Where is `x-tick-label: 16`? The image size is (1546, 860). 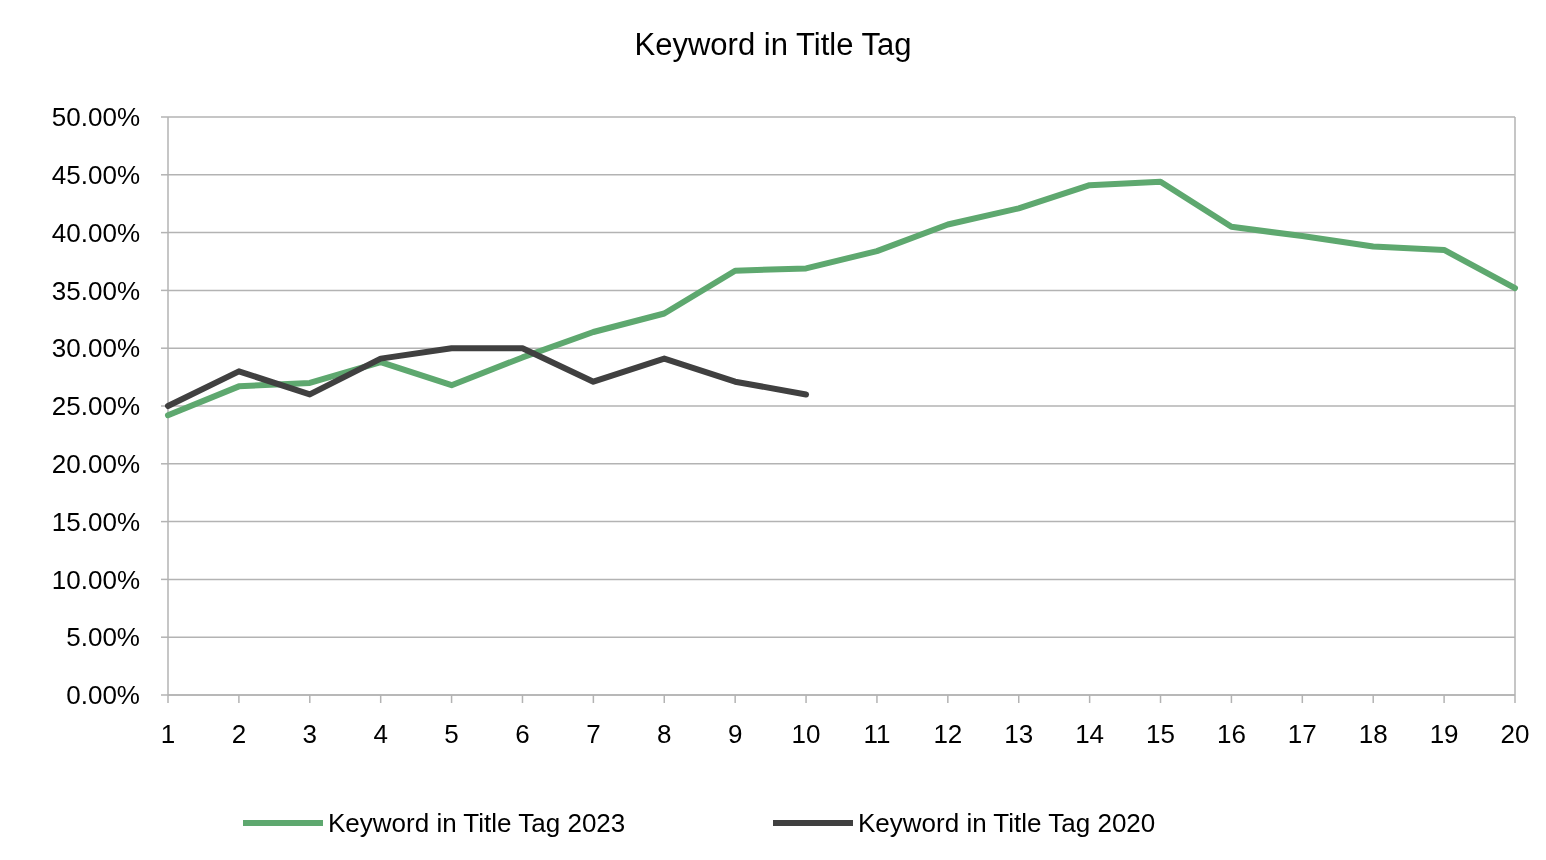 x-tick-label: 16 is located at coordinates (1231, 734).